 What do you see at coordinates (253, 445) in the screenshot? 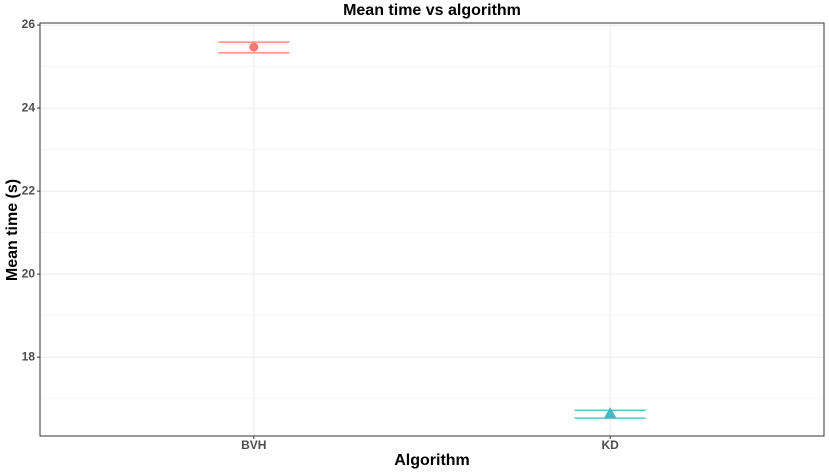
I see `x-tick-label: BVH` at bounding box center [253, 445].